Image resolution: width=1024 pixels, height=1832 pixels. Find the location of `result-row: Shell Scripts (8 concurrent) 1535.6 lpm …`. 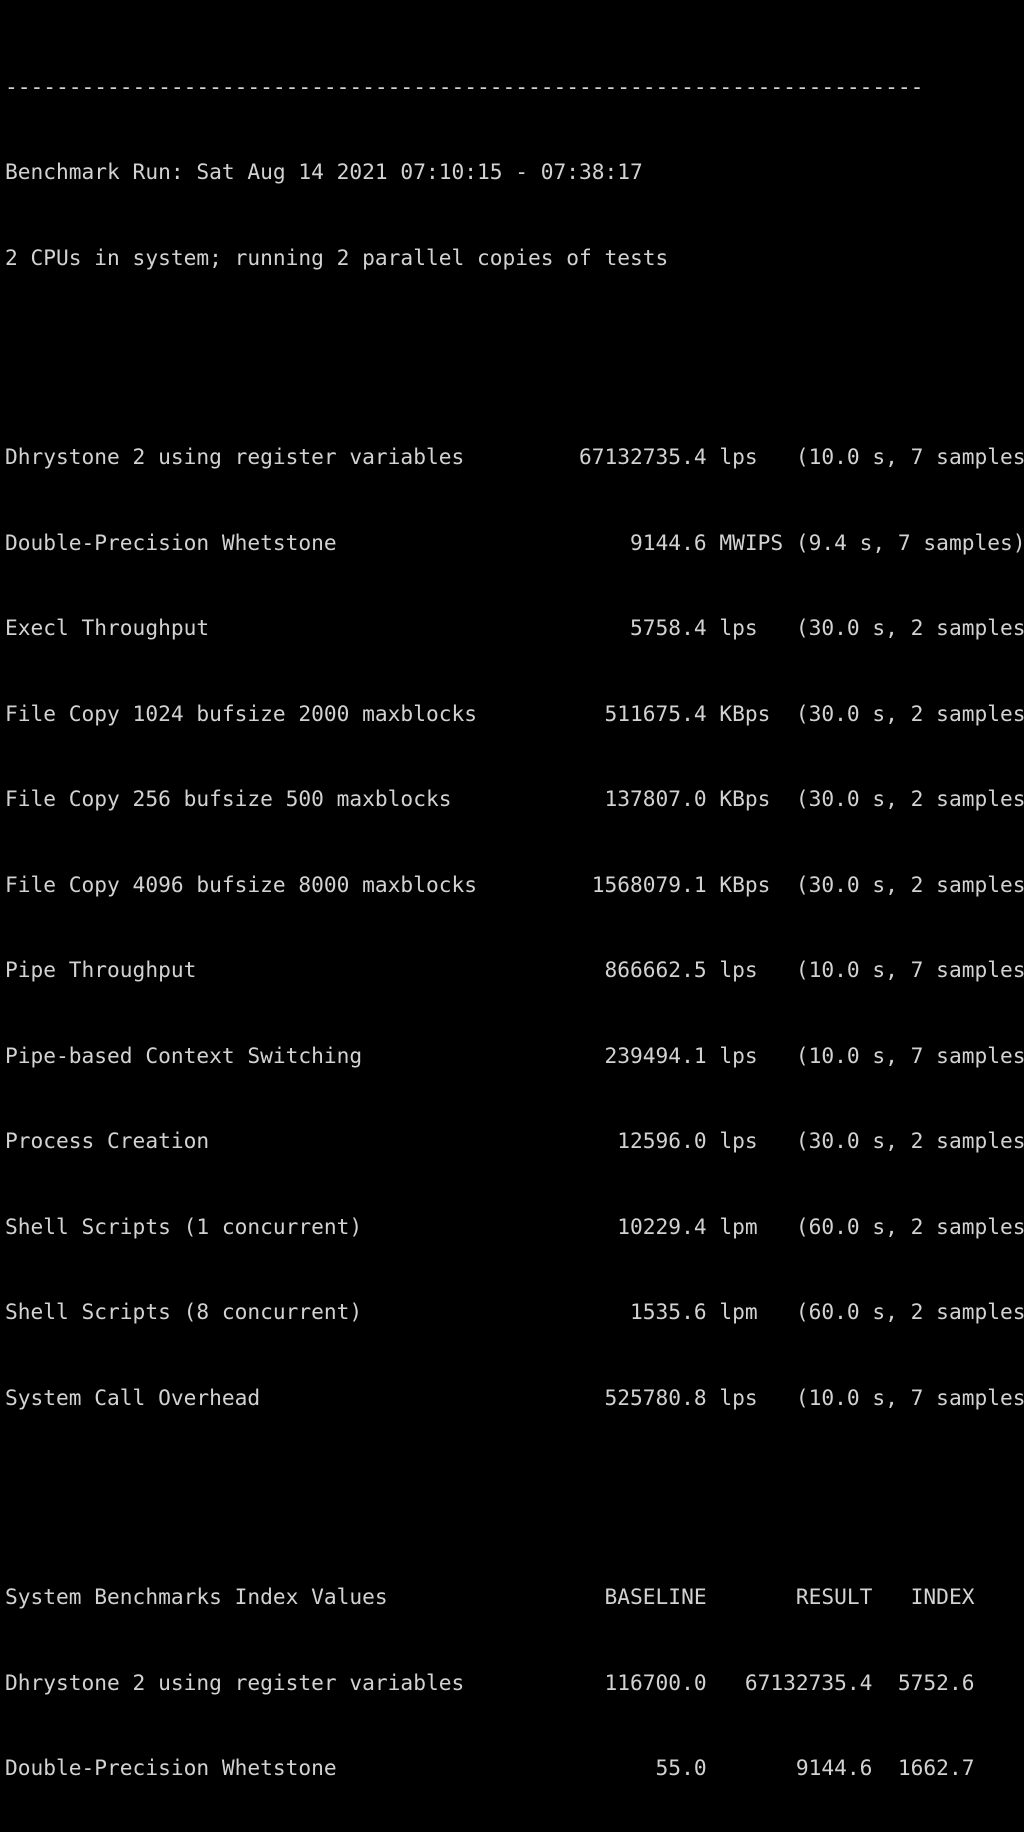

result-row: Shell Scripts (8 concurrent) 1535.6 lpm … is located at coordinates (514, 1311).